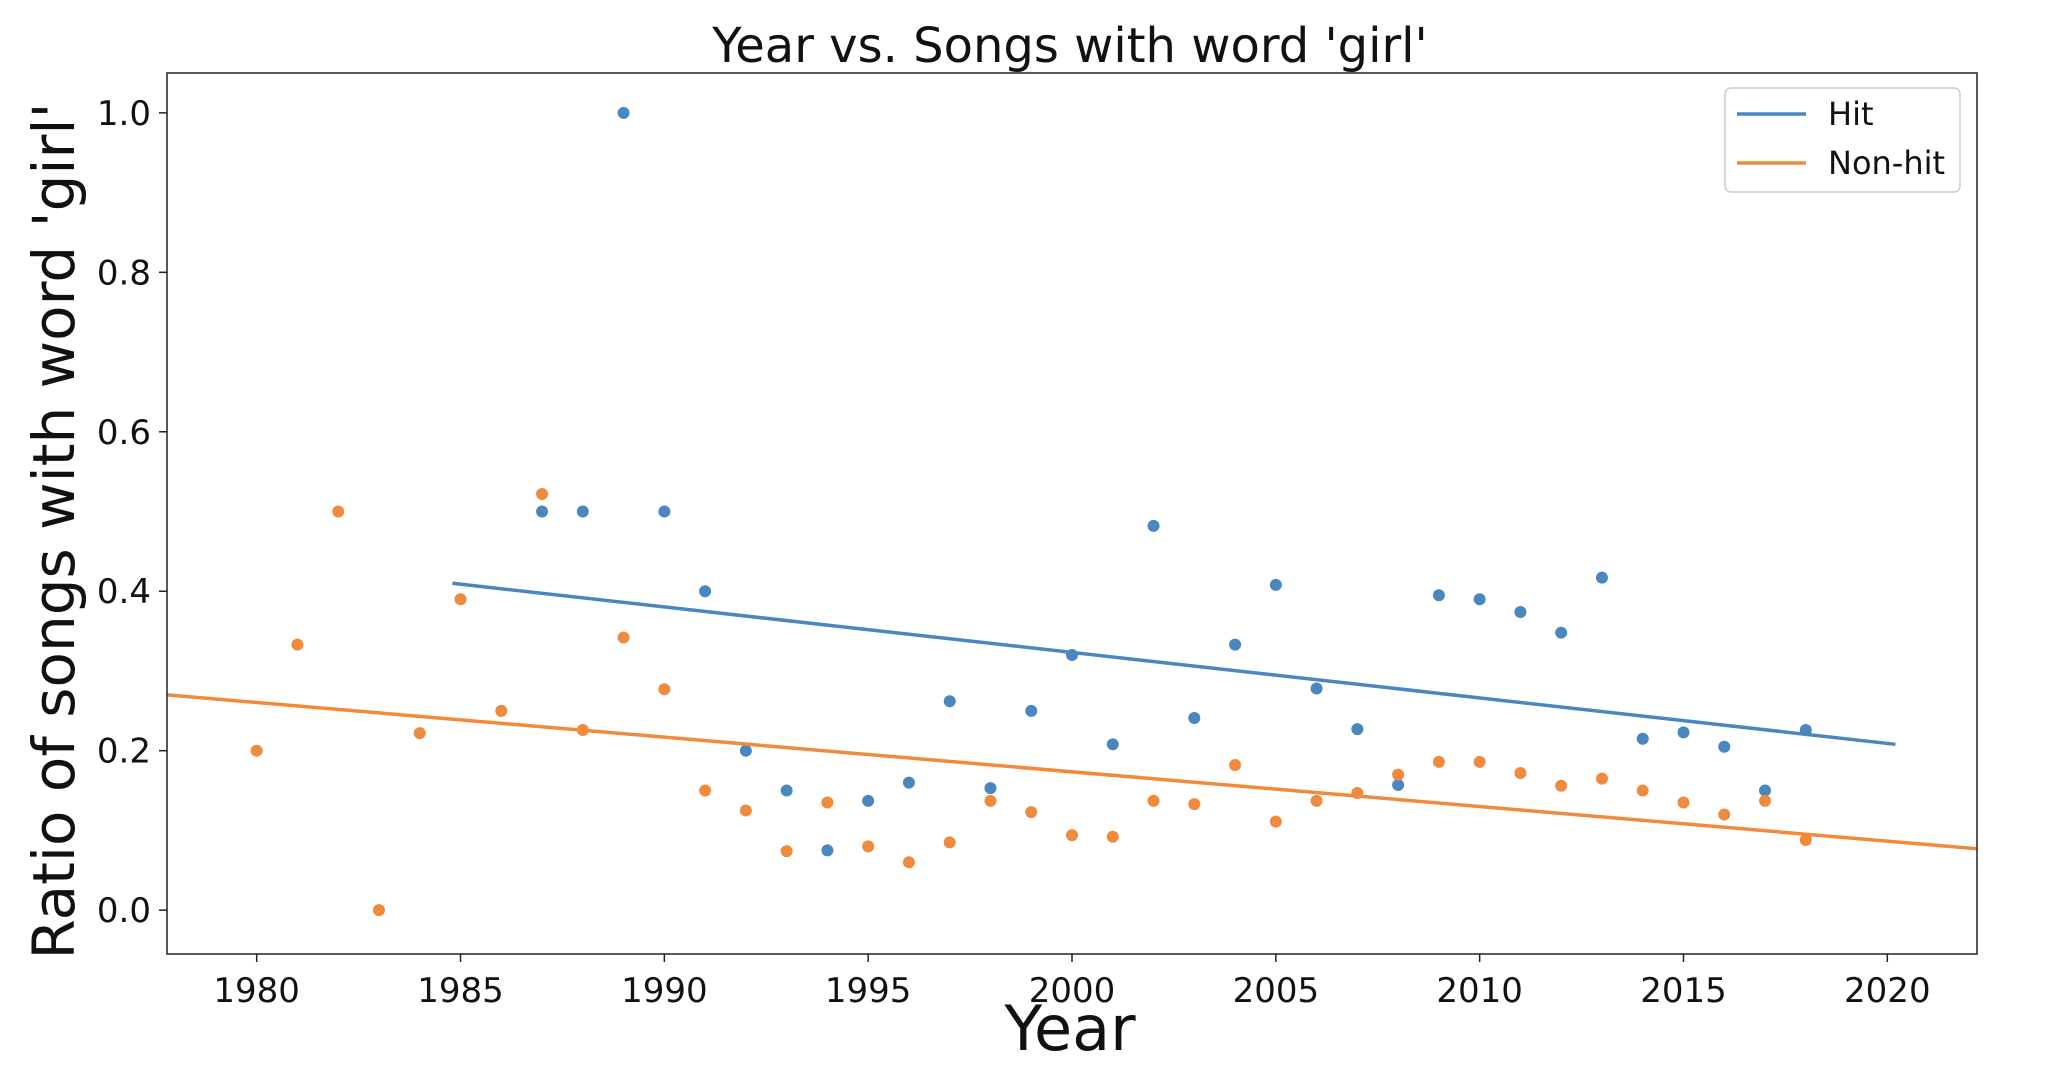 The image size is (2068, 1074). What do you see at coordinates (124, 114) in the screenshot?
I see `y-tick-label: 1.0` at bounding box center [124, 114].